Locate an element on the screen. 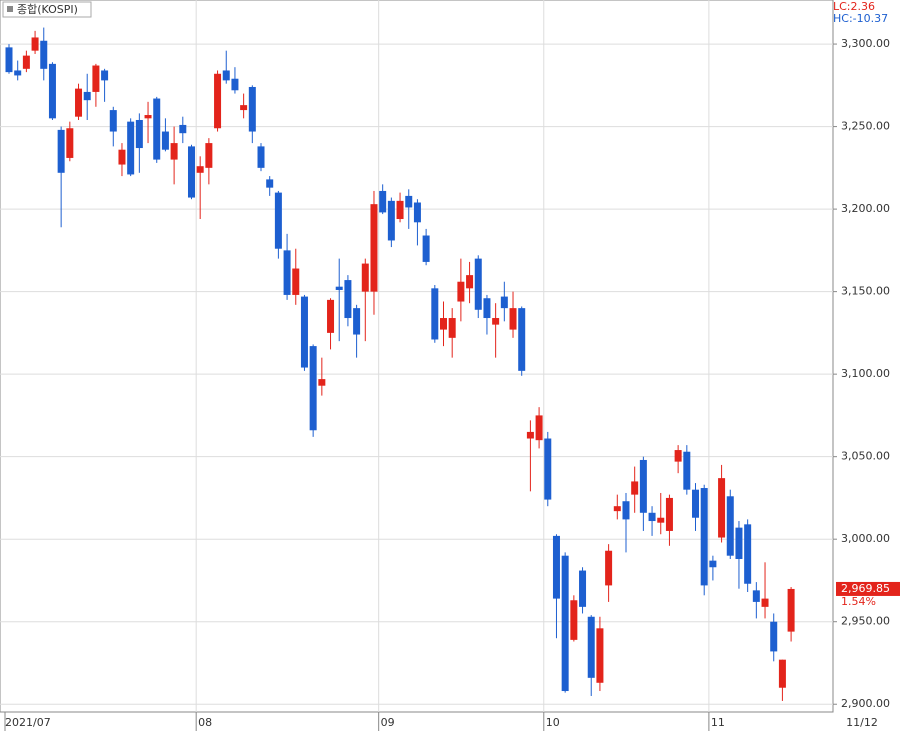 This screenshot has height=731, width=900. last-price-box is located at coordinates (868, 588).